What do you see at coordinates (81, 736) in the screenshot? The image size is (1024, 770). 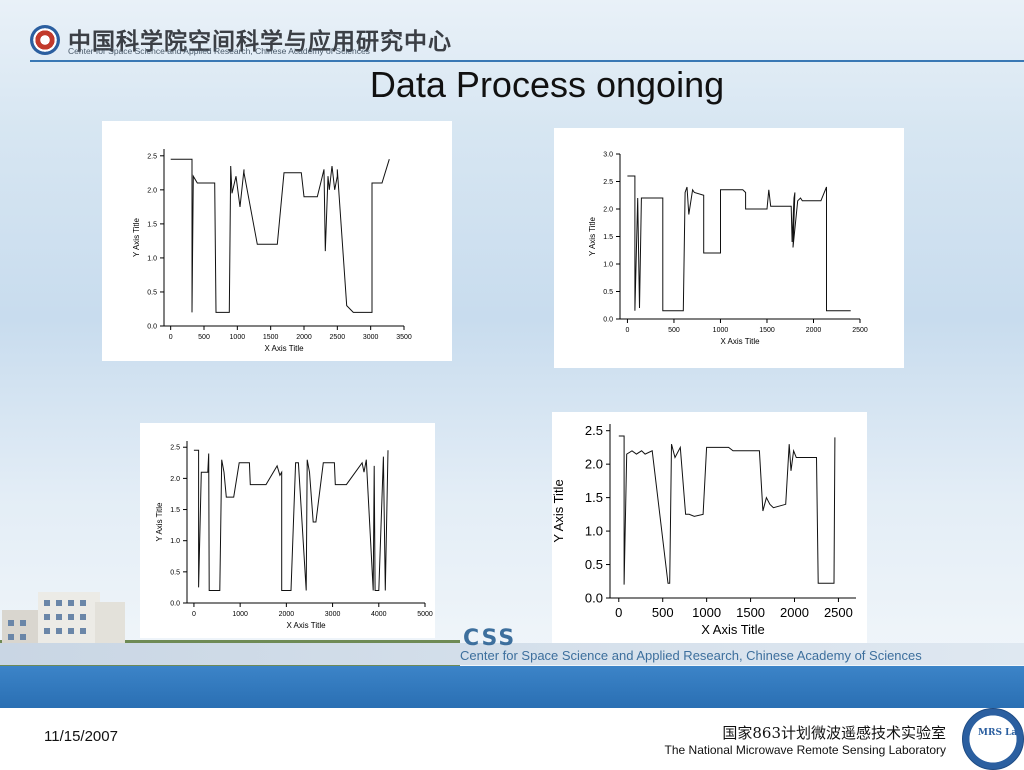 I see `slide-date: 11/15/2007` at bounding box center [81, 736].